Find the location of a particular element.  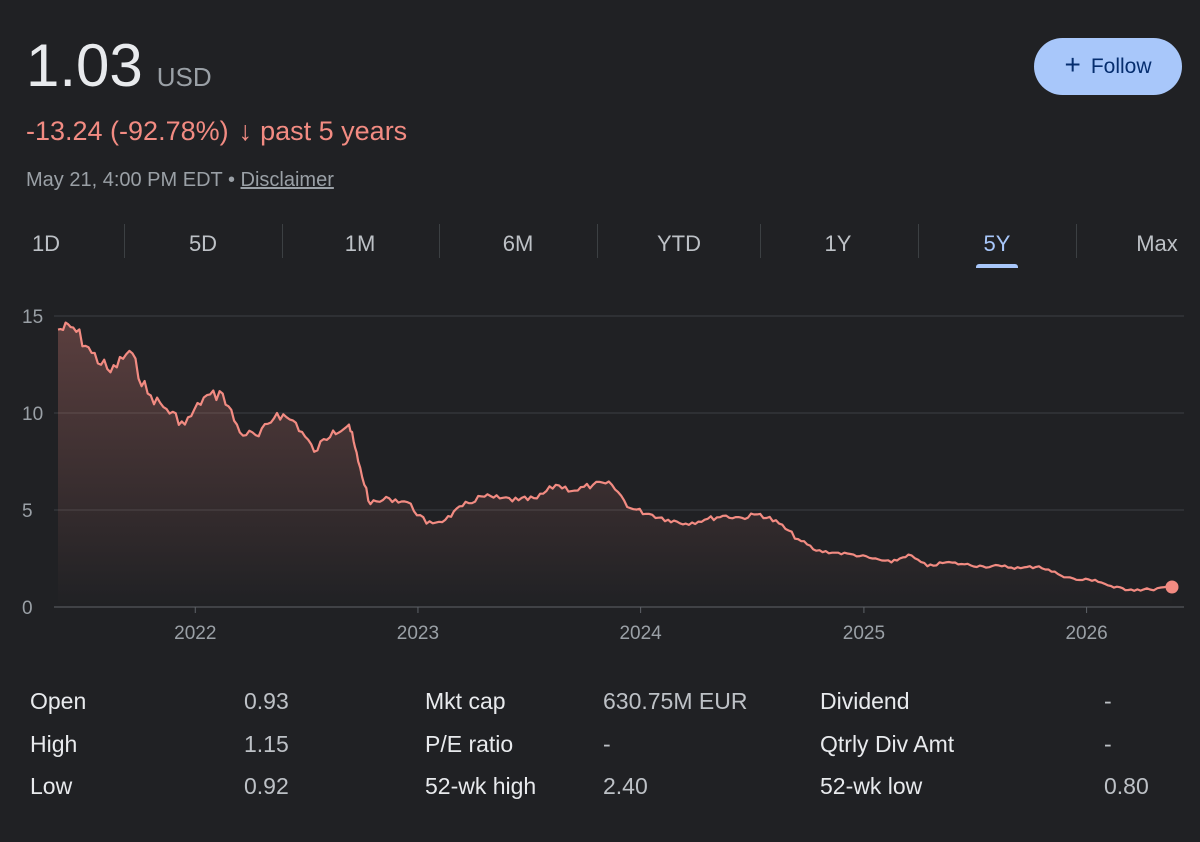

range-tabs: 1D 5D 1M 6M YTD 1Y 5Y Max is located at coordinates (600, 245).